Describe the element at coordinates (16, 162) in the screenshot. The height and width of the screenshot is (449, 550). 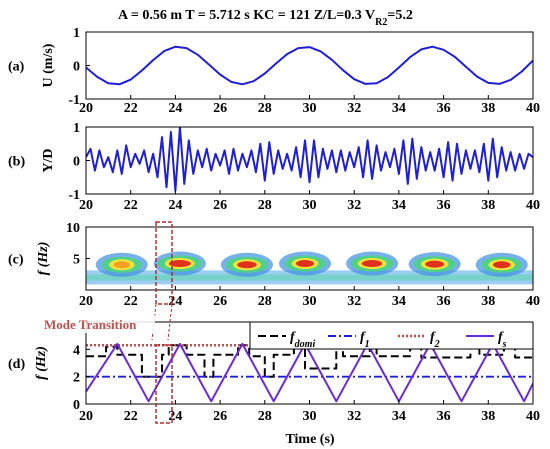
I see `panel-label: (b)` at that location.